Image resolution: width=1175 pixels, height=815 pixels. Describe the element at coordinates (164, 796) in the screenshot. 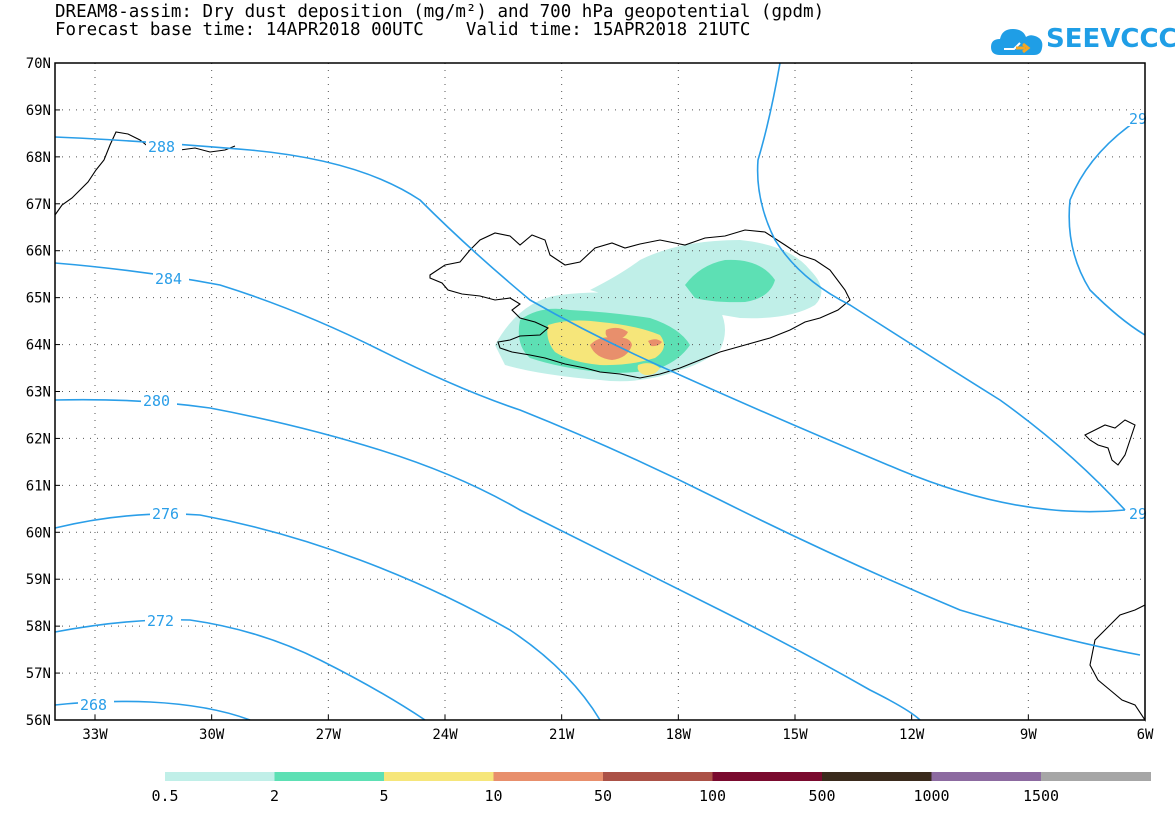

I see `legend-label: 0.5` at that location.